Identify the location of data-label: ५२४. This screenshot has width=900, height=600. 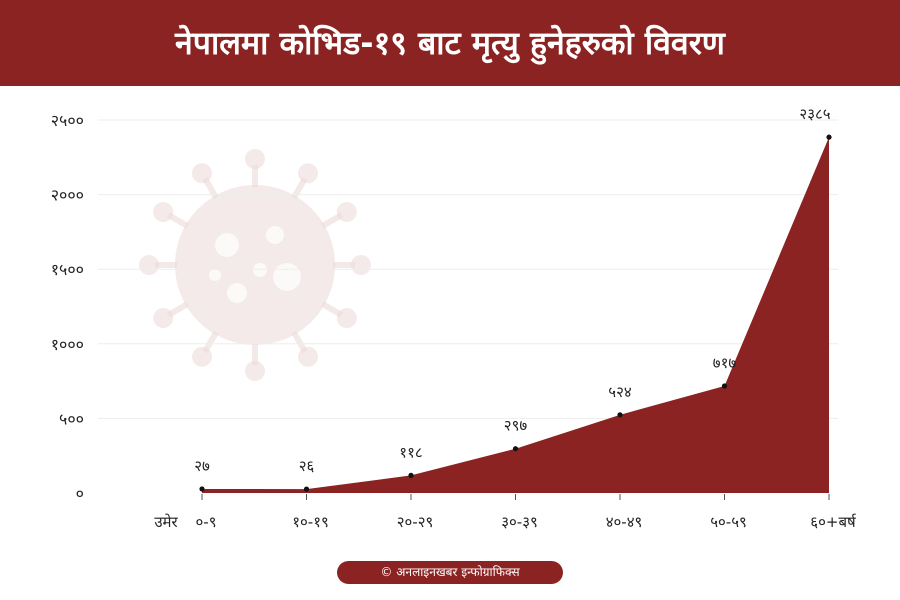
(620, 392).